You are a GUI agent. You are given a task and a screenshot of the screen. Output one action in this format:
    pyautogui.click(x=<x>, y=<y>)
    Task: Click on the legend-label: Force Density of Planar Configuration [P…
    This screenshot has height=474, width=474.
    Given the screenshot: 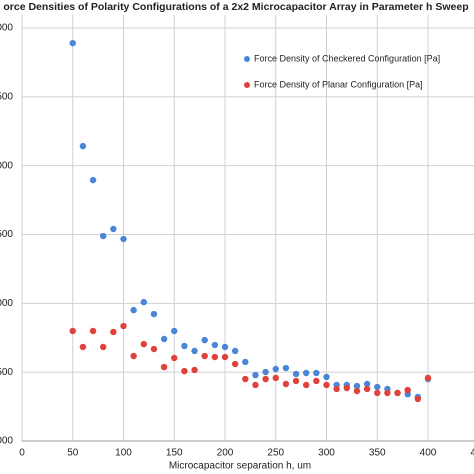 What is the action you would take?
    pyautogui.click(x=338, y=84)
    